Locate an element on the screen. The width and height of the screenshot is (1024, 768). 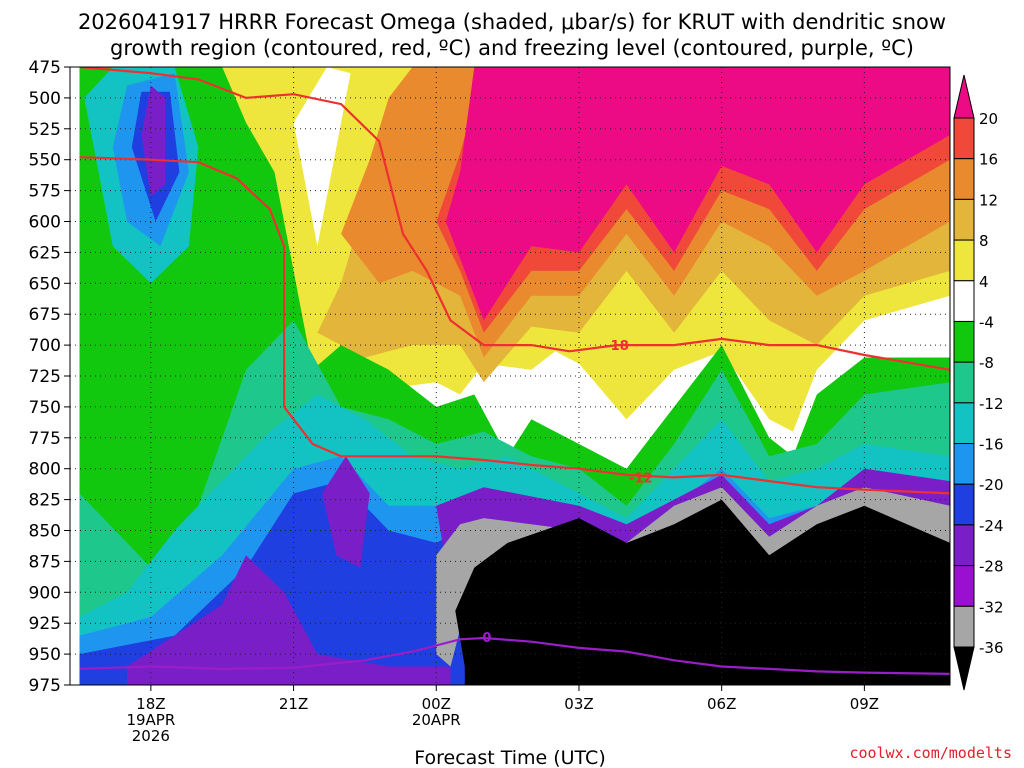
y-tick-label-625: 625 is located at coordinates (45, 253).